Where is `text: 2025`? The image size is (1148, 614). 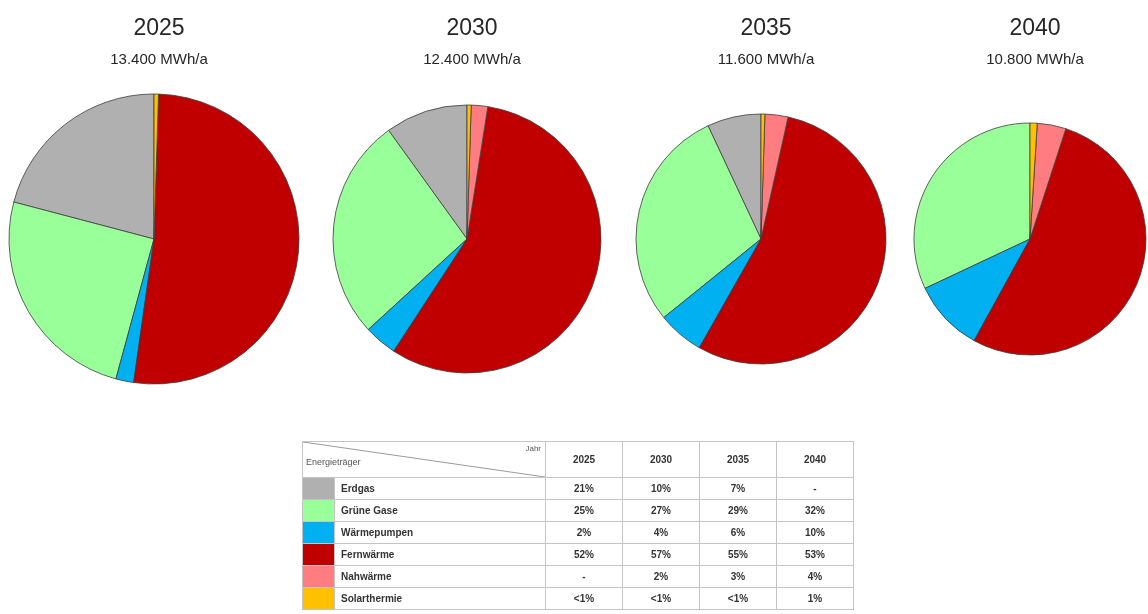
text: 2025 is located at coordinates (584, 459).